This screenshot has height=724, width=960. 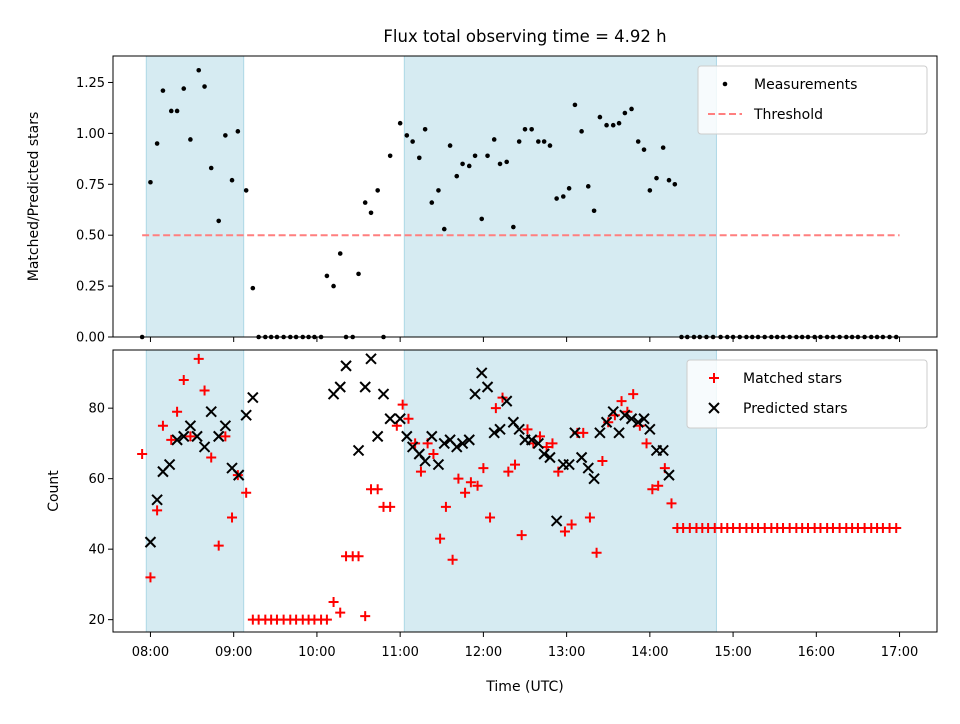 What do you see at coordinates (649, 652) in the screenshot?
I see `x-tick-label: 14:00` at bounding box center [649, 652].